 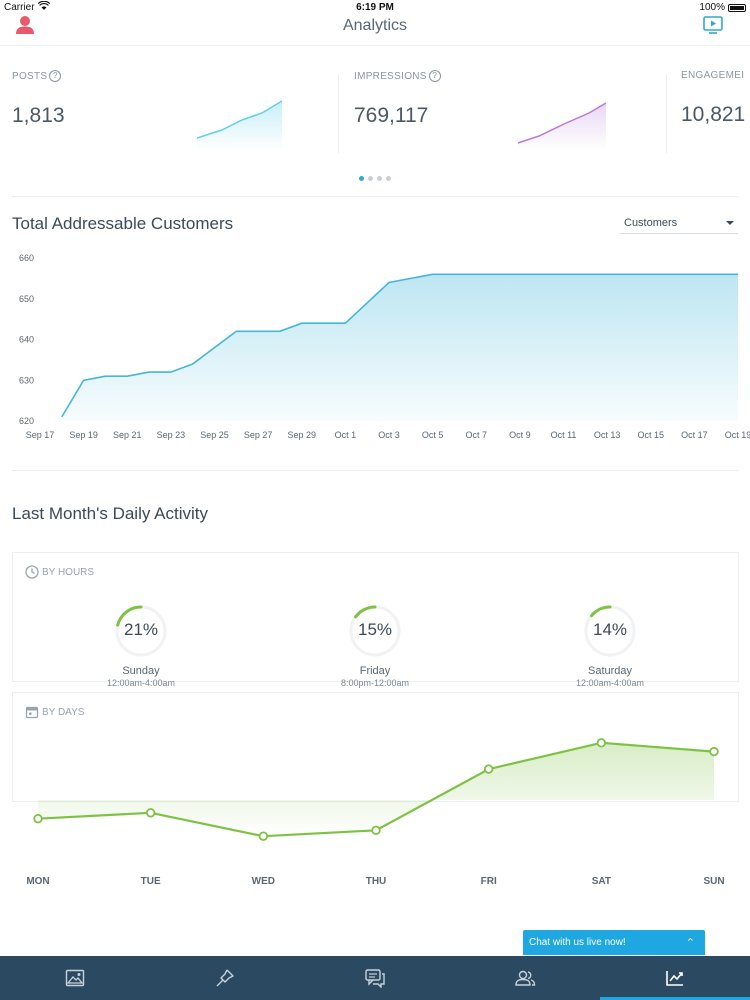 What do you see at coordinates (690, 943) in the screenshot?
I see `chevron-up-icon: ⌃` at bounding box center [690, 943].